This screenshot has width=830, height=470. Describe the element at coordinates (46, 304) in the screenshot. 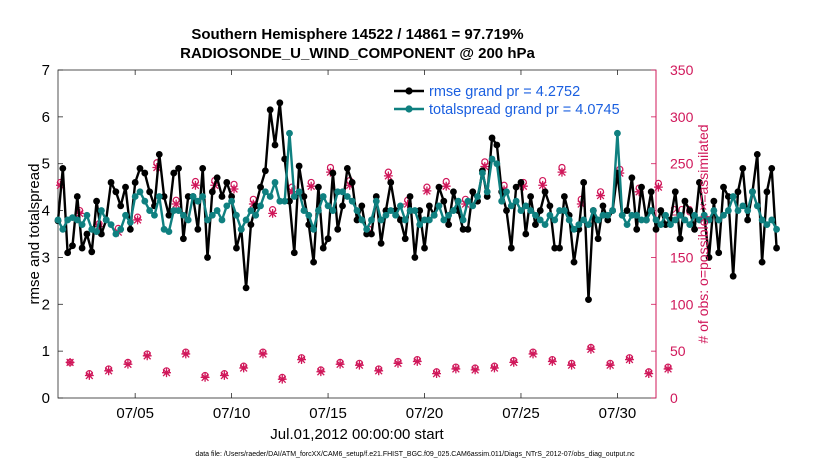

I see `y-tick-label: 2` at that location.